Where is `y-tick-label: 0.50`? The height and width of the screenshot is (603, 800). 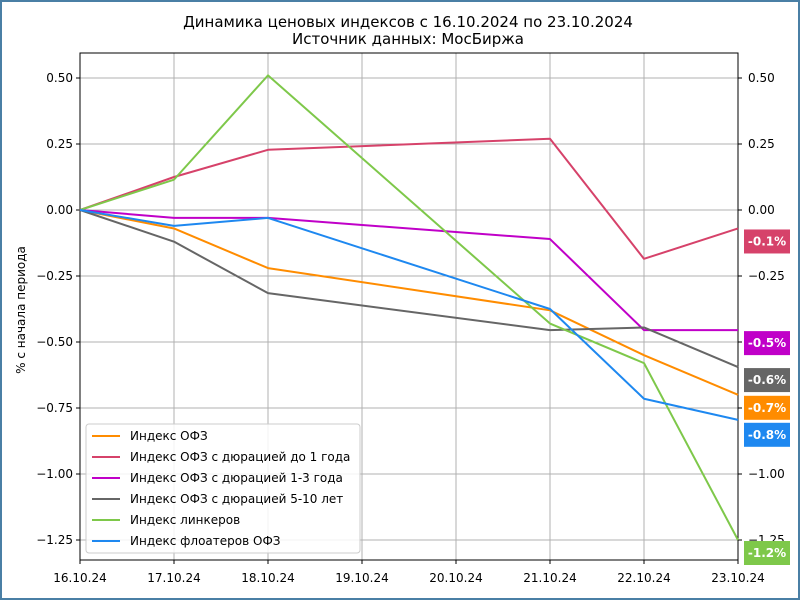
y-tick-label: 0.50 is located at coordinates (59, 78).